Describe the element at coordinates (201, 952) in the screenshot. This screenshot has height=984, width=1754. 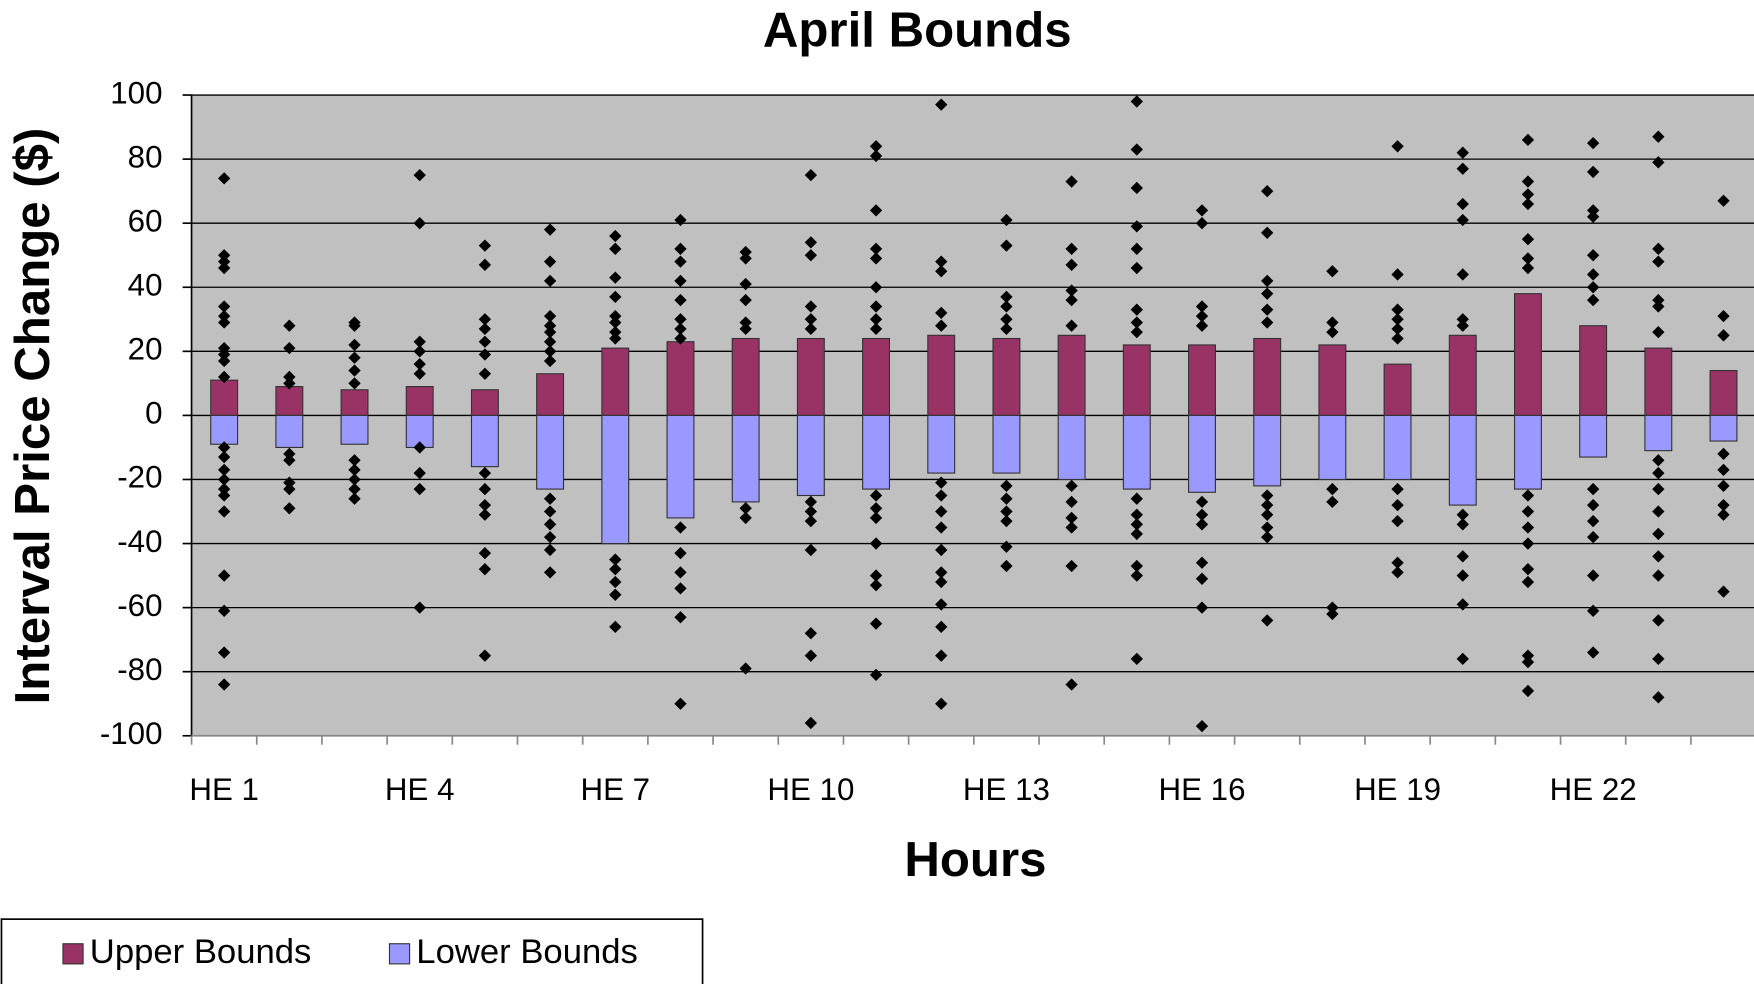
I see `legend-label: Upper Bounds` at that location.